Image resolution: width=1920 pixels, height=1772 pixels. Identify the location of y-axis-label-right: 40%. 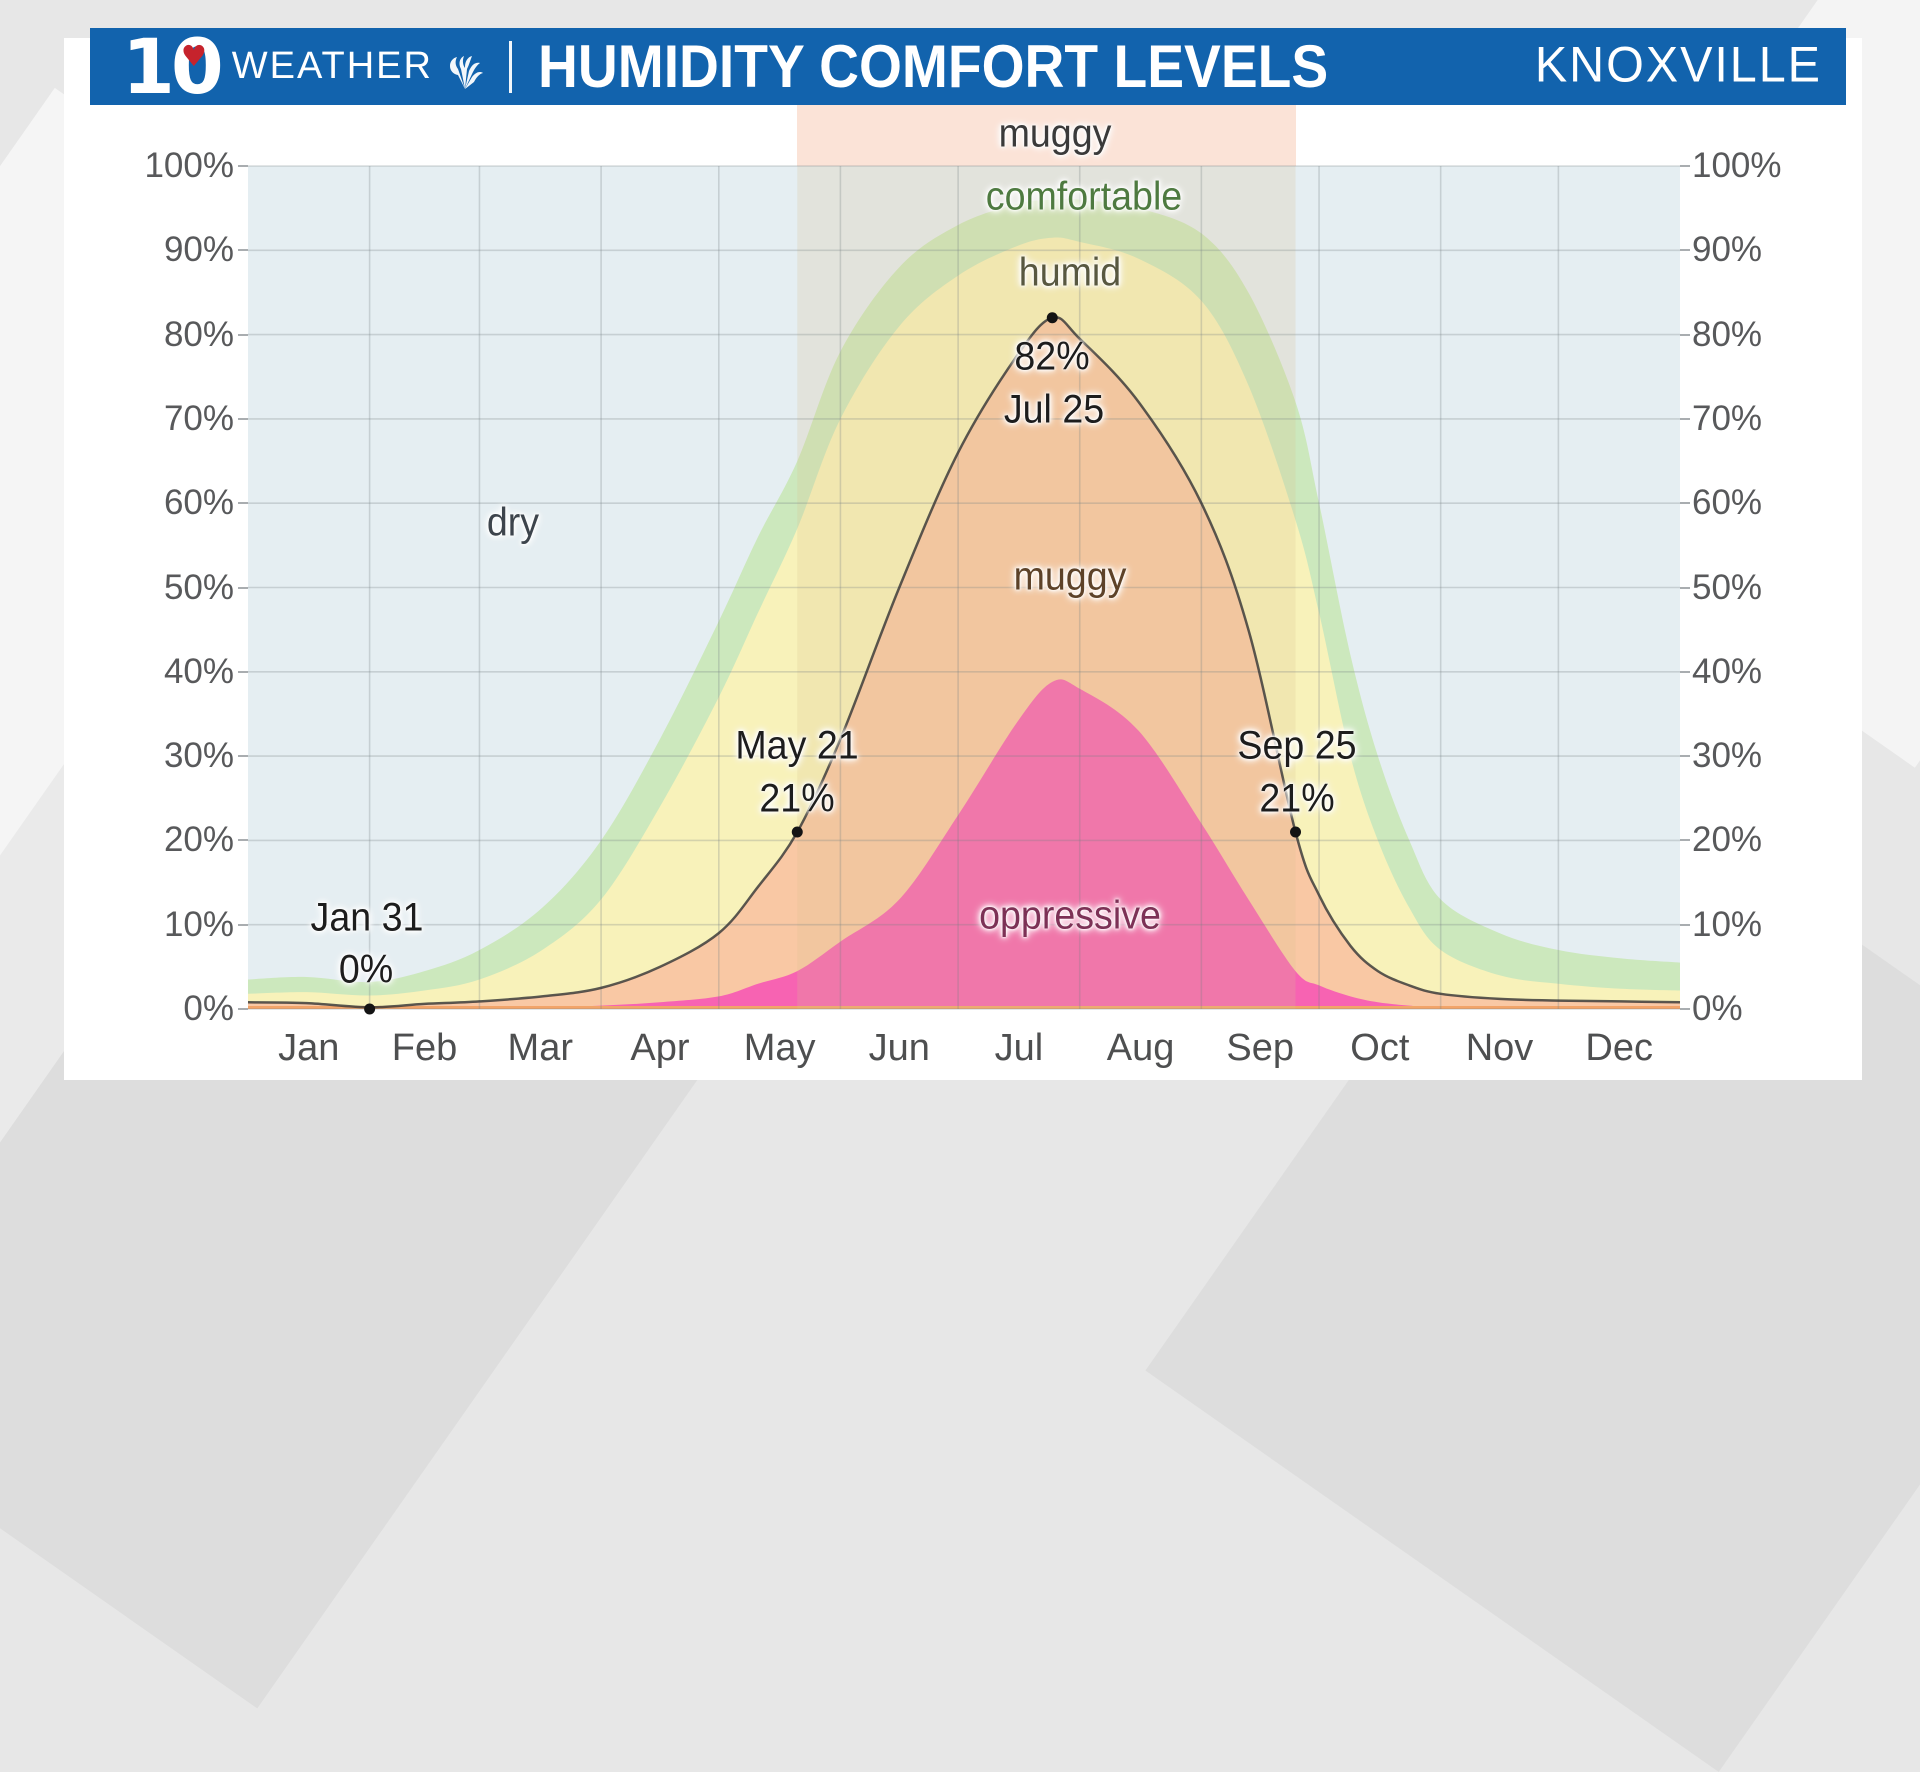
(1727, 671).